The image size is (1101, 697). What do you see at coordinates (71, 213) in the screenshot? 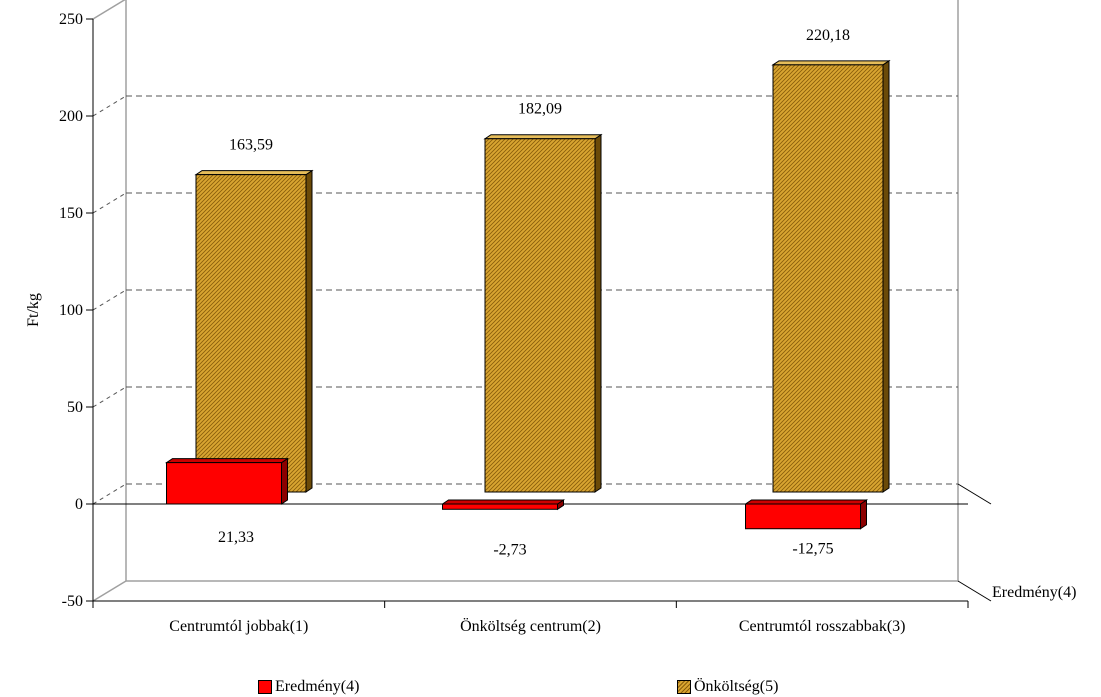
I see `y-tick-label: 150` at bounding box center [71, 213].